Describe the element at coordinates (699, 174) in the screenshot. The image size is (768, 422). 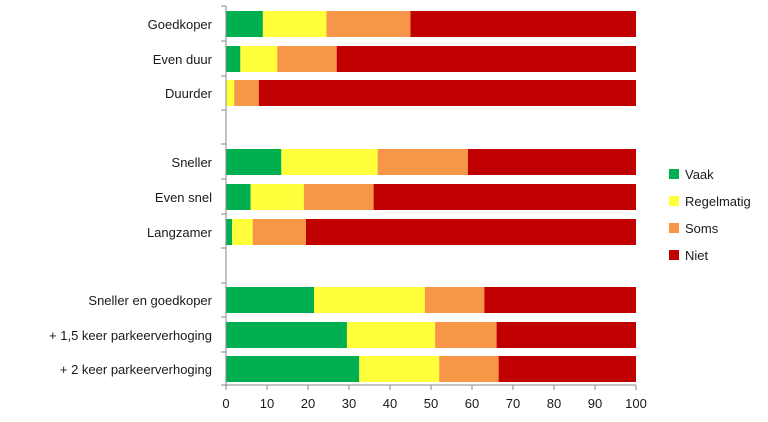
I see `legend-label-vaak: Vaak` at that location.